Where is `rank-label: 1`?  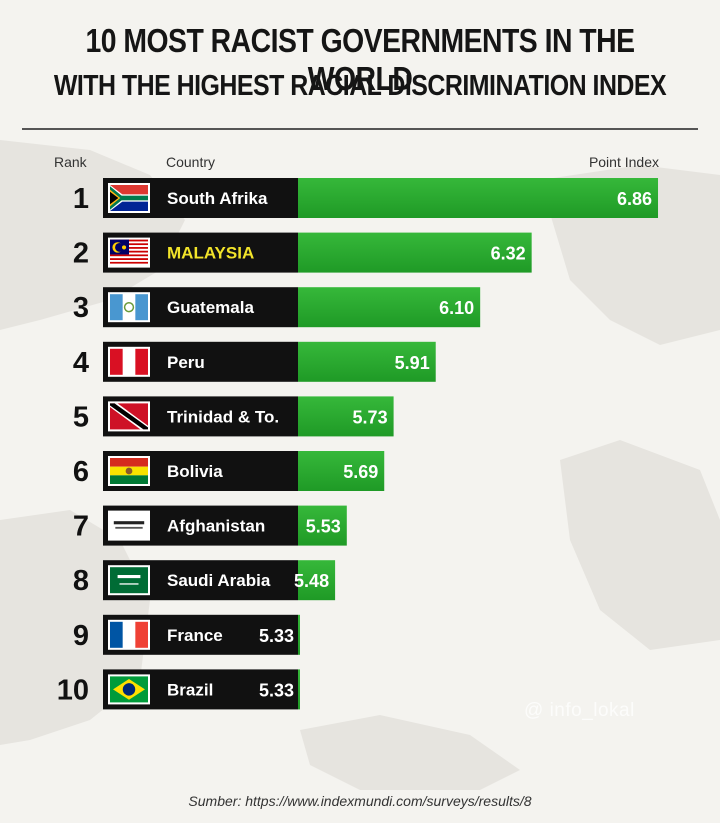
rank-label: 1 is located at coordinates (81, 199).